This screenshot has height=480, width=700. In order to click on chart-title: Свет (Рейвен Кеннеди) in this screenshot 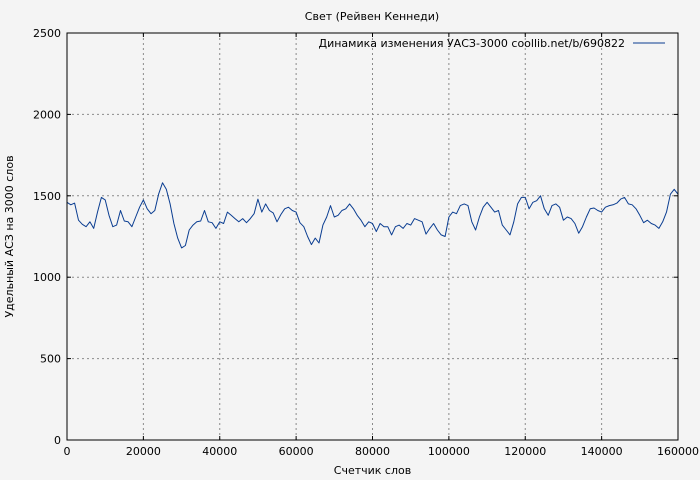, I will do `click(372, 16)`.